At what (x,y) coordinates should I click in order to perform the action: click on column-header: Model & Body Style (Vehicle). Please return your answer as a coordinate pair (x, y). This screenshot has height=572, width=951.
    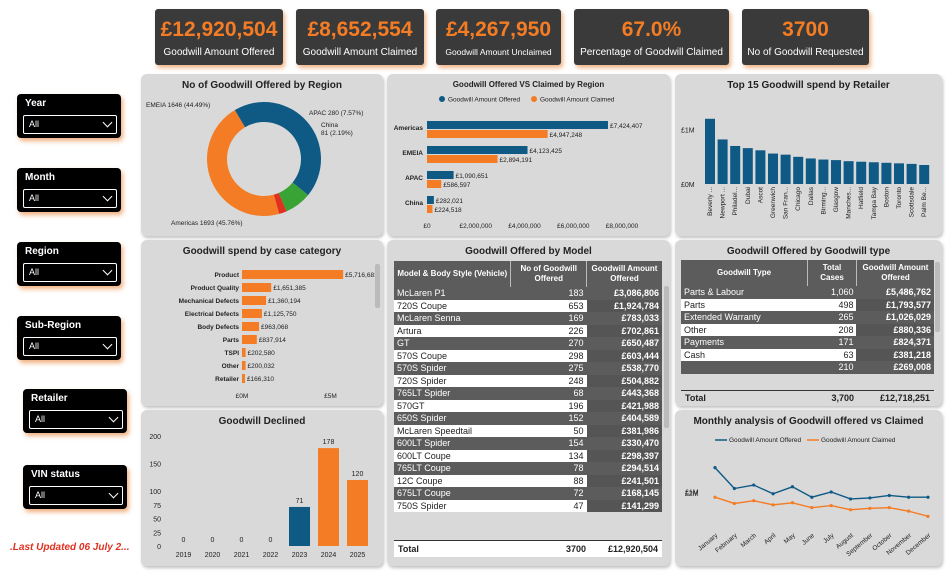
    Looking at the image, I should click on (453, 274).